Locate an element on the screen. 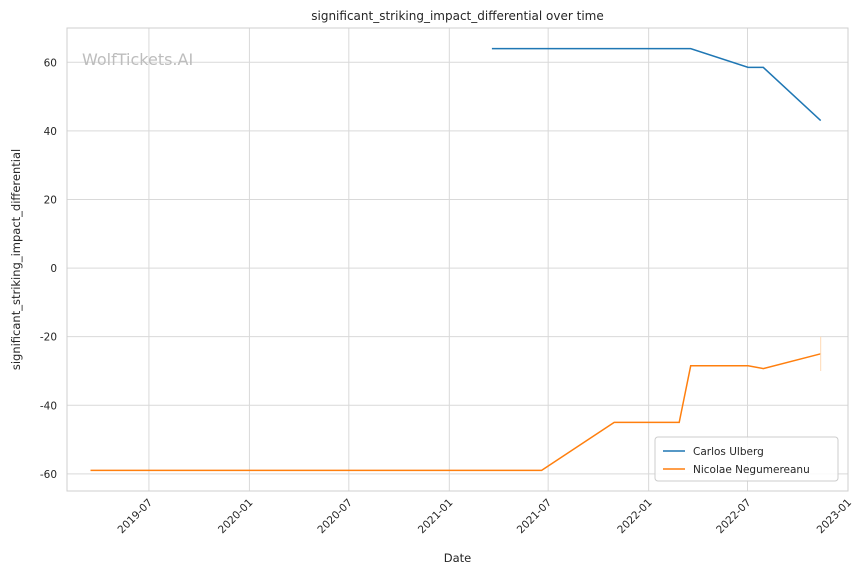 The width and height of the screenshot is (865, 575). legend-box is located at coordinates (746, 459).